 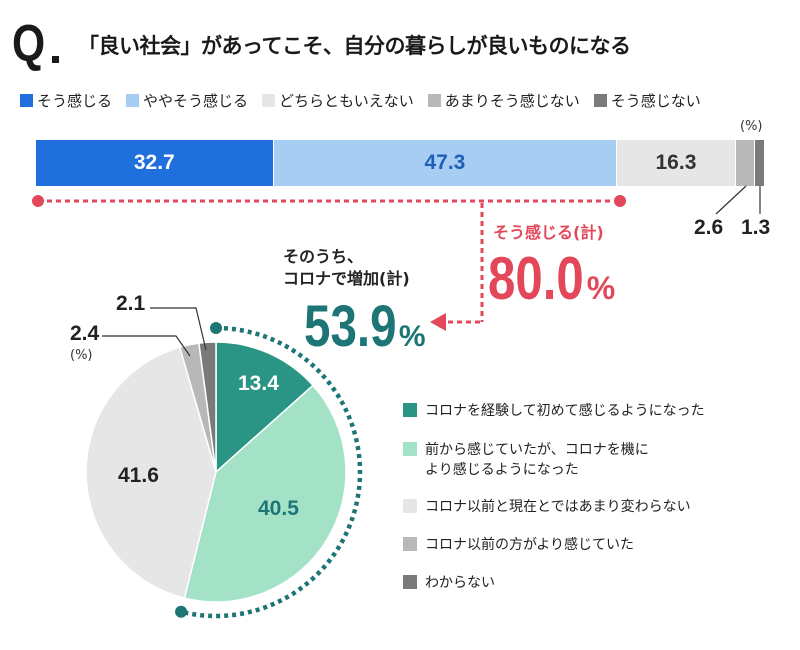 What do you see at coordinates (29, 44) in the screenshot?
I see `question-mark-q: Q` at bounding box center [29, 44].